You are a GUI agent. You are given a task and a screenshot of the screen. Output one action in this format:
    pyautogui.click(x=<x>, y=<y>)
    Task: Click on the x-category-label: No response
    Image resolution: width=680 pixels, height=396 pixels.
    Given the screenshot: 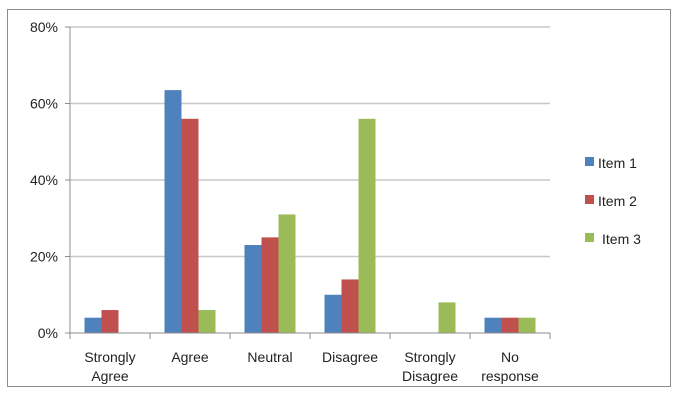 What is the action you would take?
    pyautogui.click(x=510, y=366)
    